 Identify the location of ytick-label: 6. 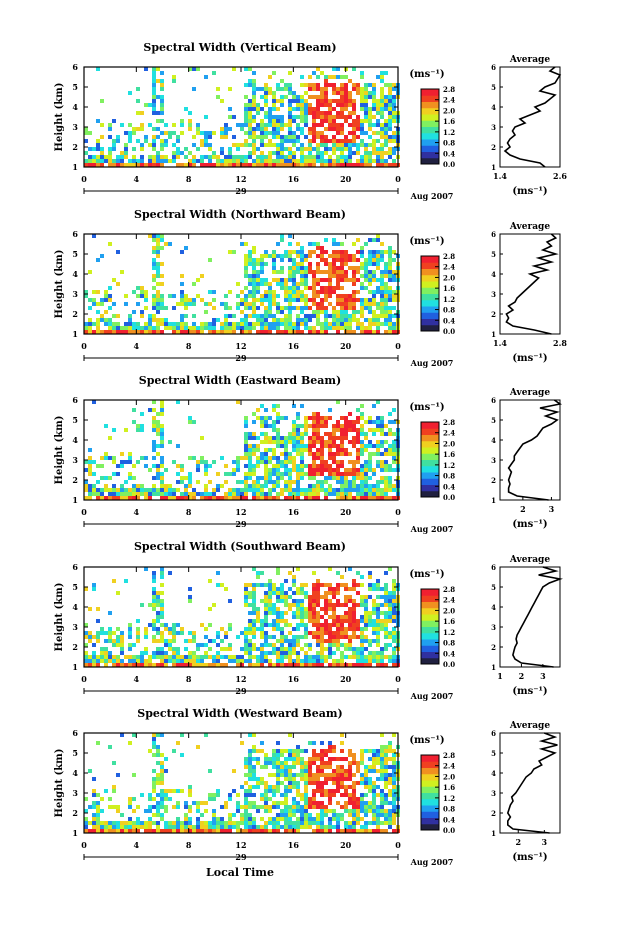
(75, 733).